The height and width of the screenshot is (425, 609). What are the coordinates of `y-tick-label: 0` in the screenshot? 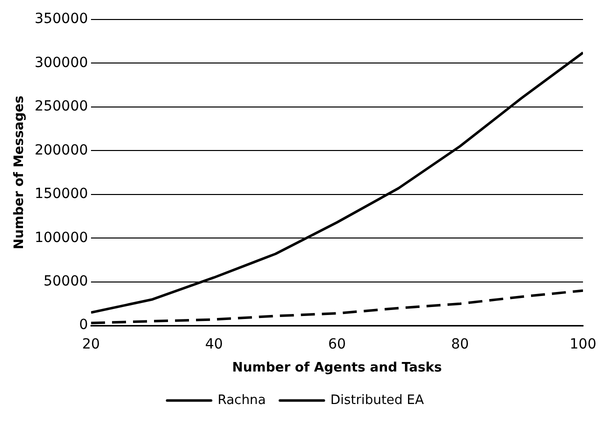 It's located at (83, 325).